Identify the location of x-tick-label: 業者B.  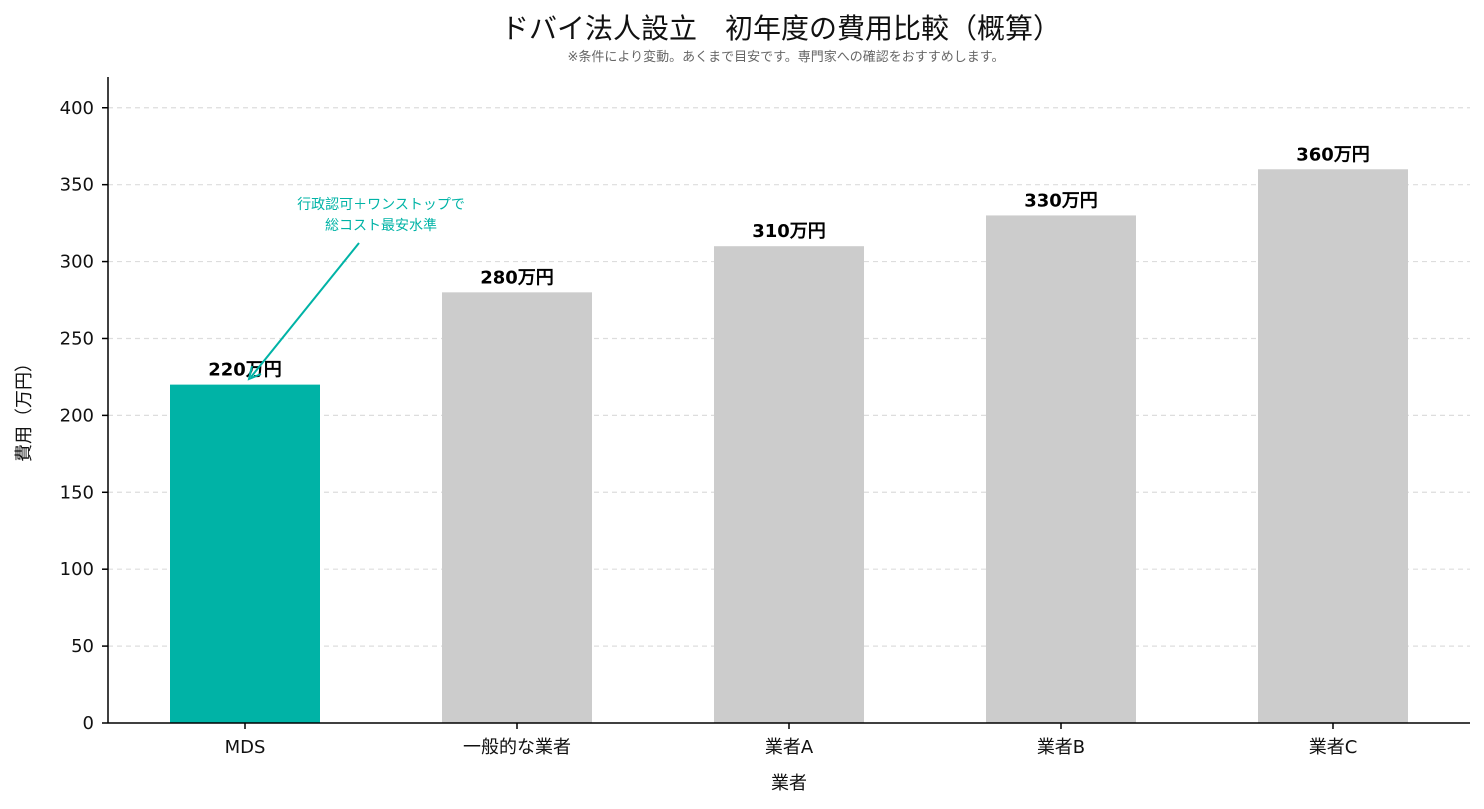
(1061, 747).